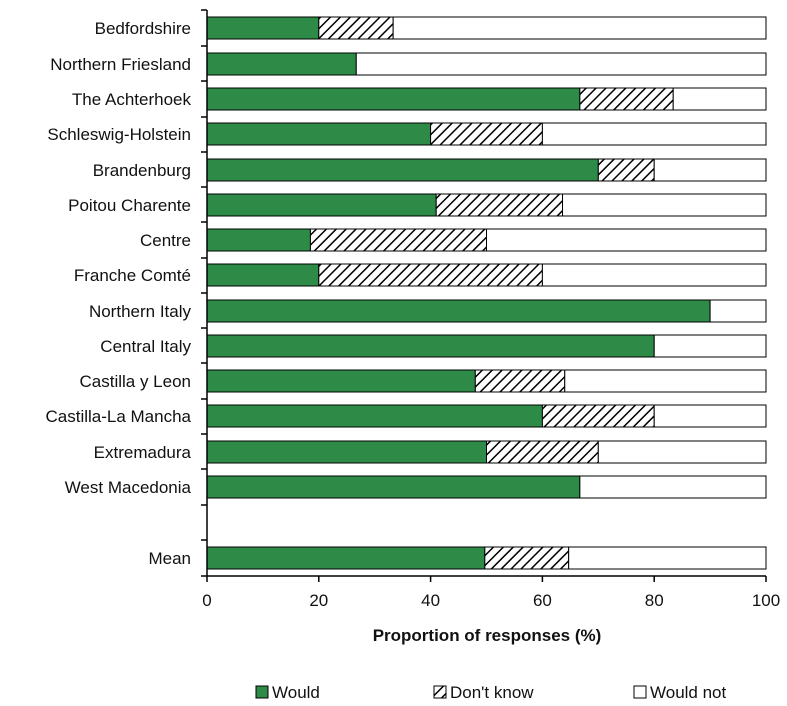  What do you see at coordinates (129, 205) in the screenshot?
I see `category-label: Poitou Charente` at bounding box center [129, 205].